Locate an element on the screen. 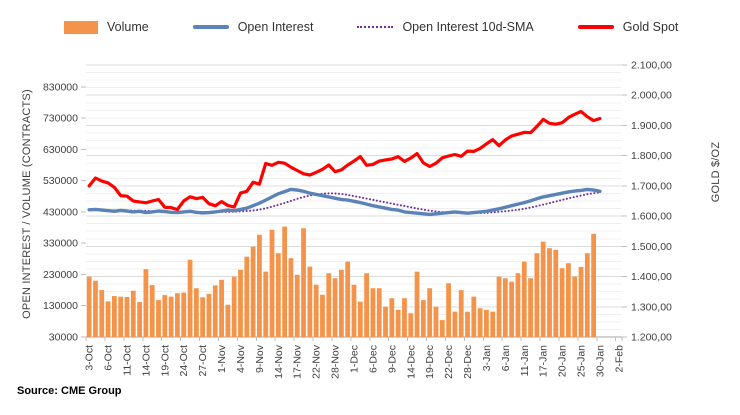  legend-item-gold-spot: Gold Spot is located at coordinates (628, 27).